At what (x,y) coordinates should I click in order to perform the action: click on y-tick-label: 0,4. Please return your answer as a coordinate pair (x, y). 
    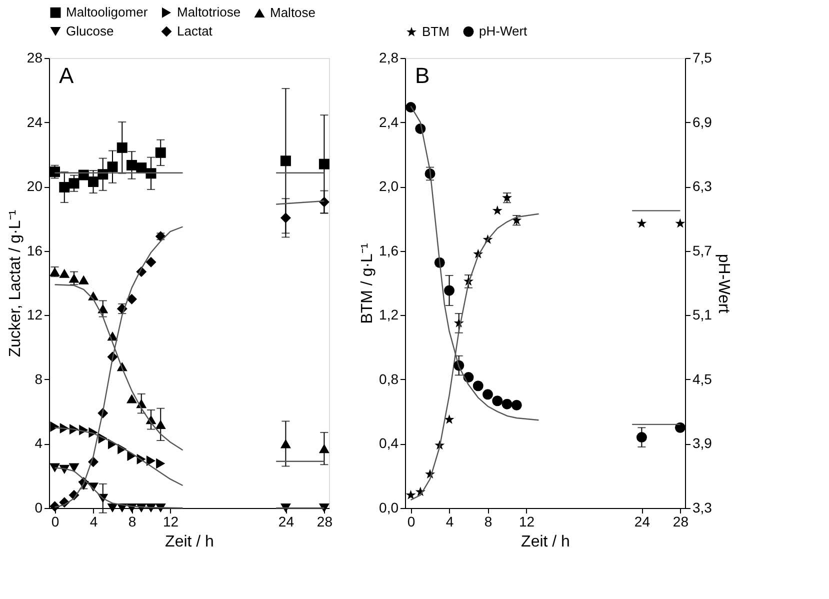
    Looking at the image, I should click on (389, 443).